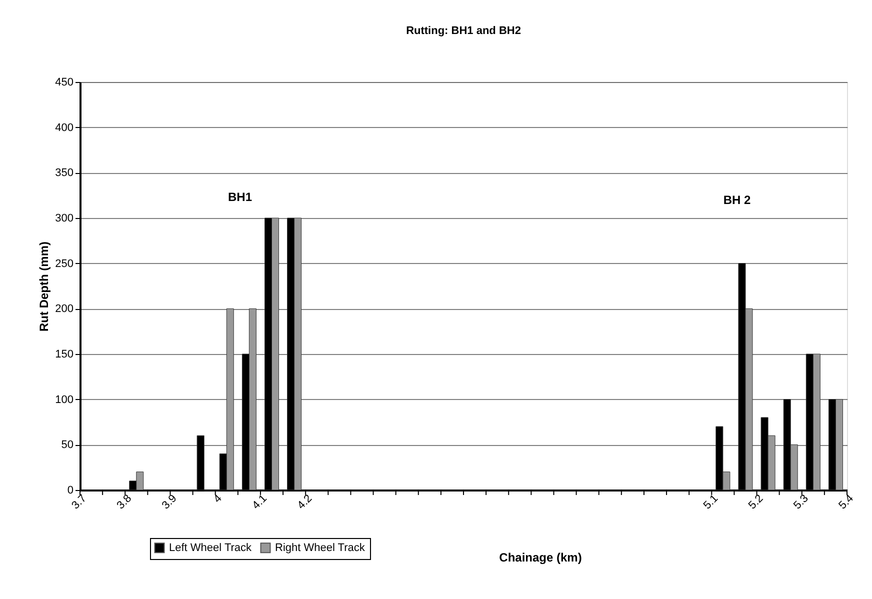 The image size is (872, 599). Describe the element at coordinates (711, 502) in the screenshot. I see `x-tick-label: 5.1` at that location.